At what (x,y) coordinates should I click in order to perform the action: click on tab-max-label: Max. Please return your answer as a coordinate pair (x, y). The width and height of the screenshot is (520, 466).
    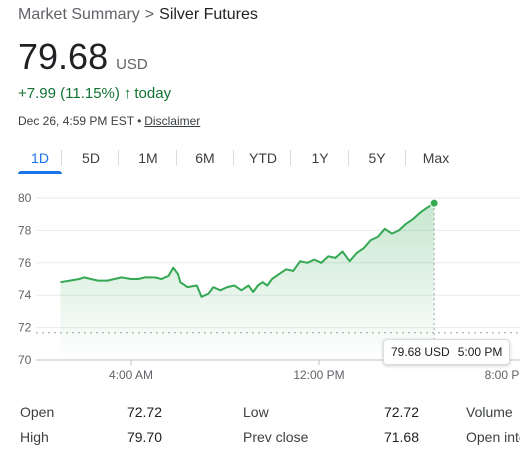
    Looking at the image, I should click on (436, 158).